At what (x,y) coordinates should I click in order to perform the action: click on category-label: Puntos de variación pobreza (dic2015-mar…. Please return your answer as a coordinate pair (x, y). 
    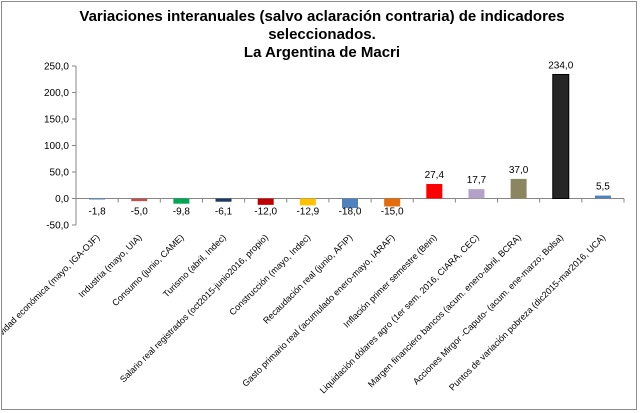
    Looking at the image, I should click on (527, 312).